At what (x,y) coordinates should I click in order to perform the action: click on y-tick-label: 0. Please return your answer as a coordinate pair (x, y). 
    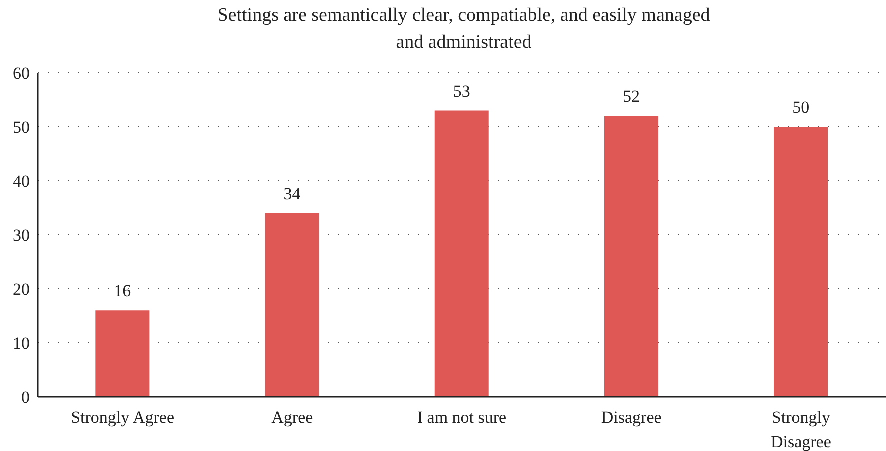
    Looking at the image, I should click on (26, 398).